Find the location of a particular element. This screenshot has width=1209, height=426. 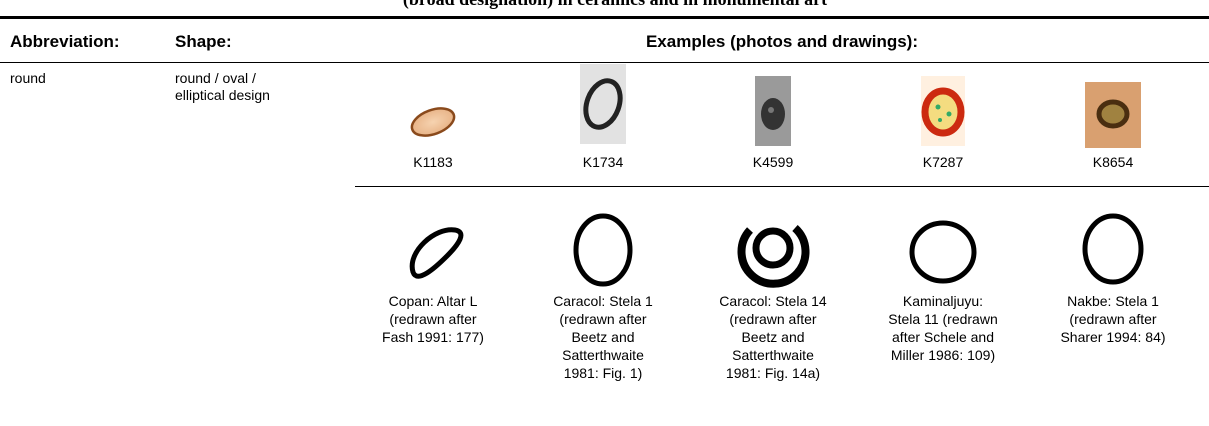

shape-cell: round / oval / elliptical design is located at coordinates (222, 87).